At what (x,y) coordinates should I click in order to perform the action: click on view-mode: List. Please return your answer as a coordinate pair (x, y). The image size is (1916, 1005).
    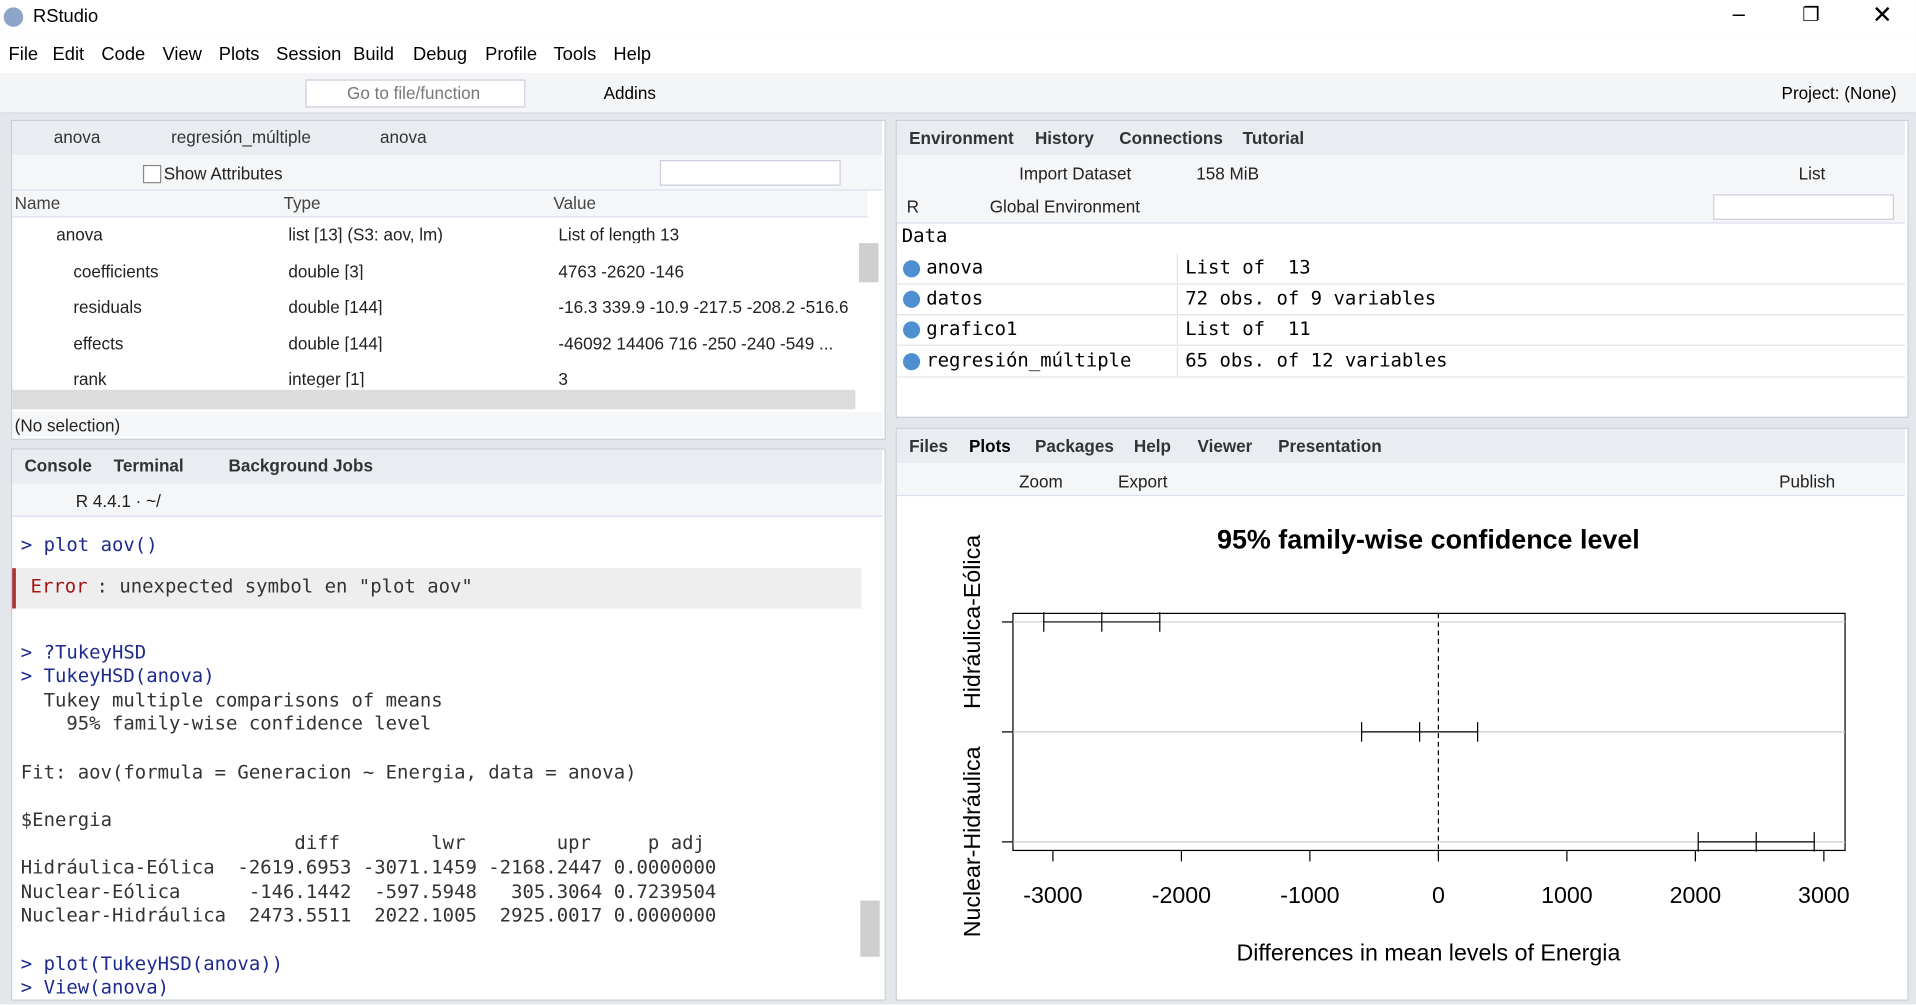
    Looking at the image, I should click on (1812, 173).